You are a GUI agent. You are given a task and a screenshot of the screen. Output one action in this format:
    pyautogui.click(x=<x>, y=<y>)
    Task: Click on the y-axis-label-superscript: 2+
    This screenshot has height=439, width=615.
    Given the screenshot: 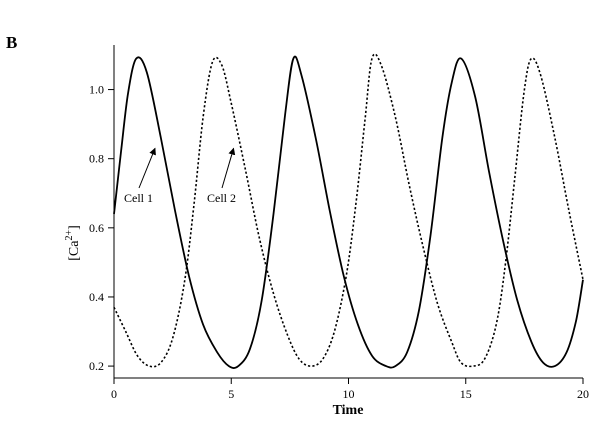 What is the action you would take?
    pyautogui.click(x=69, y=235)
    